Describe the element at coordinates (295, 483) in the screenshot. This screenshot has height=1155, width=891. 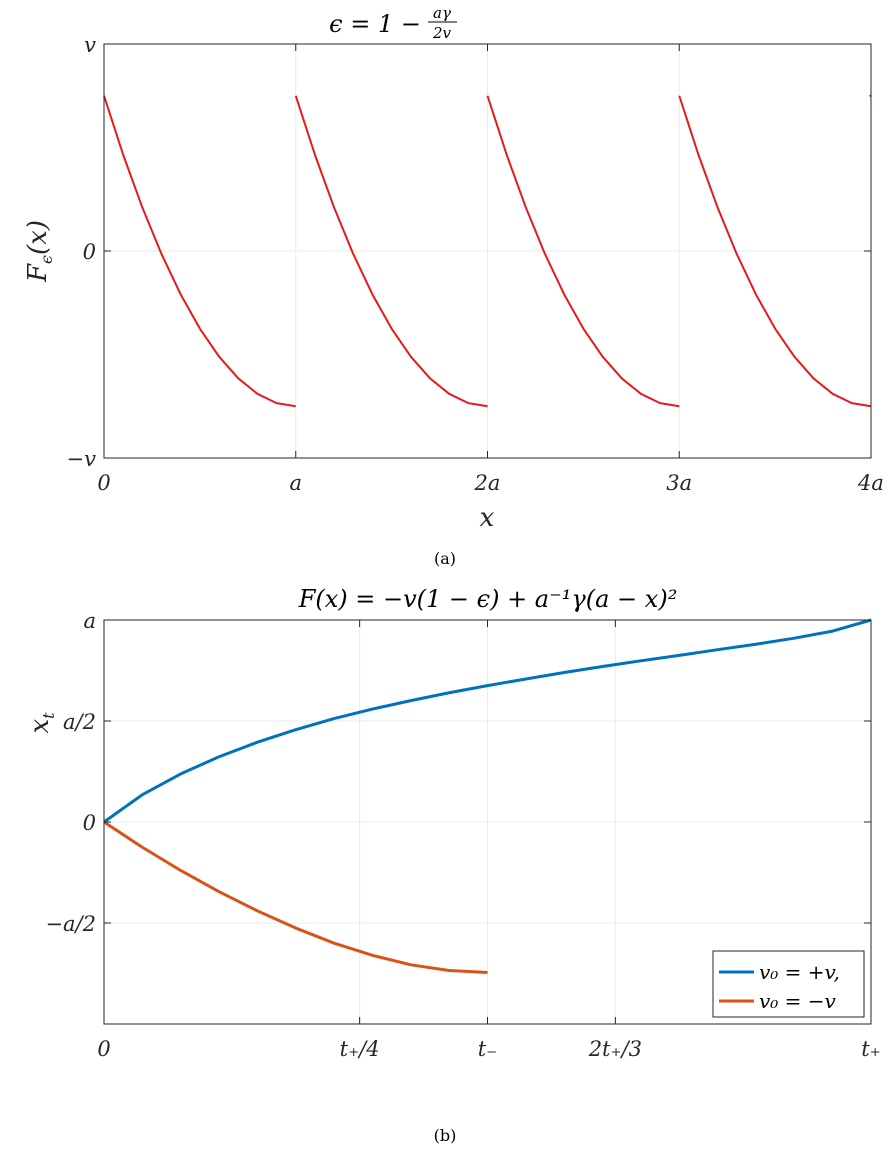
I see `a-x-tick-label: a` at that location.